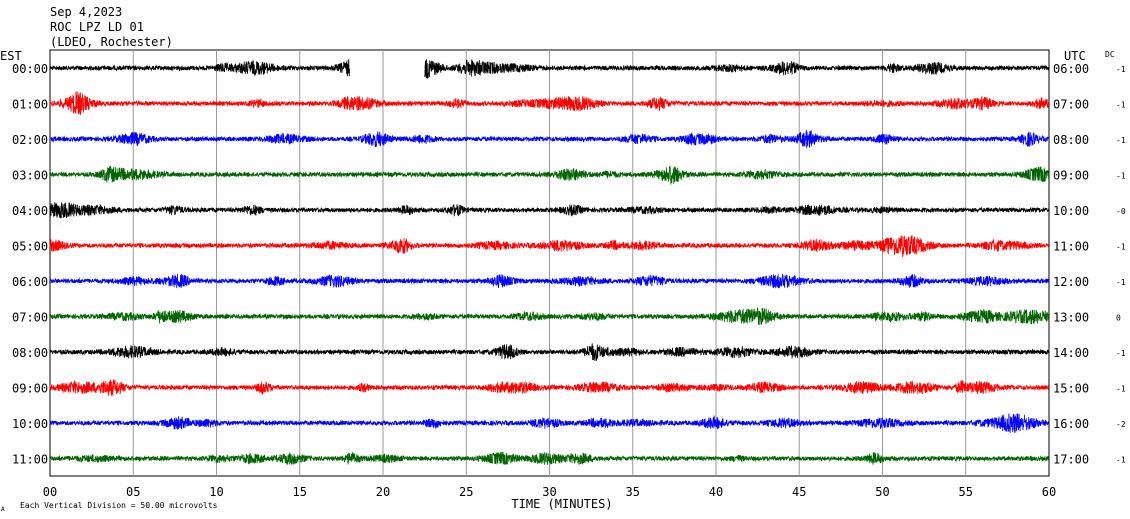 The image size is (1130, 519). I want to click on row-label-left: 06:00, so click(30, 282).